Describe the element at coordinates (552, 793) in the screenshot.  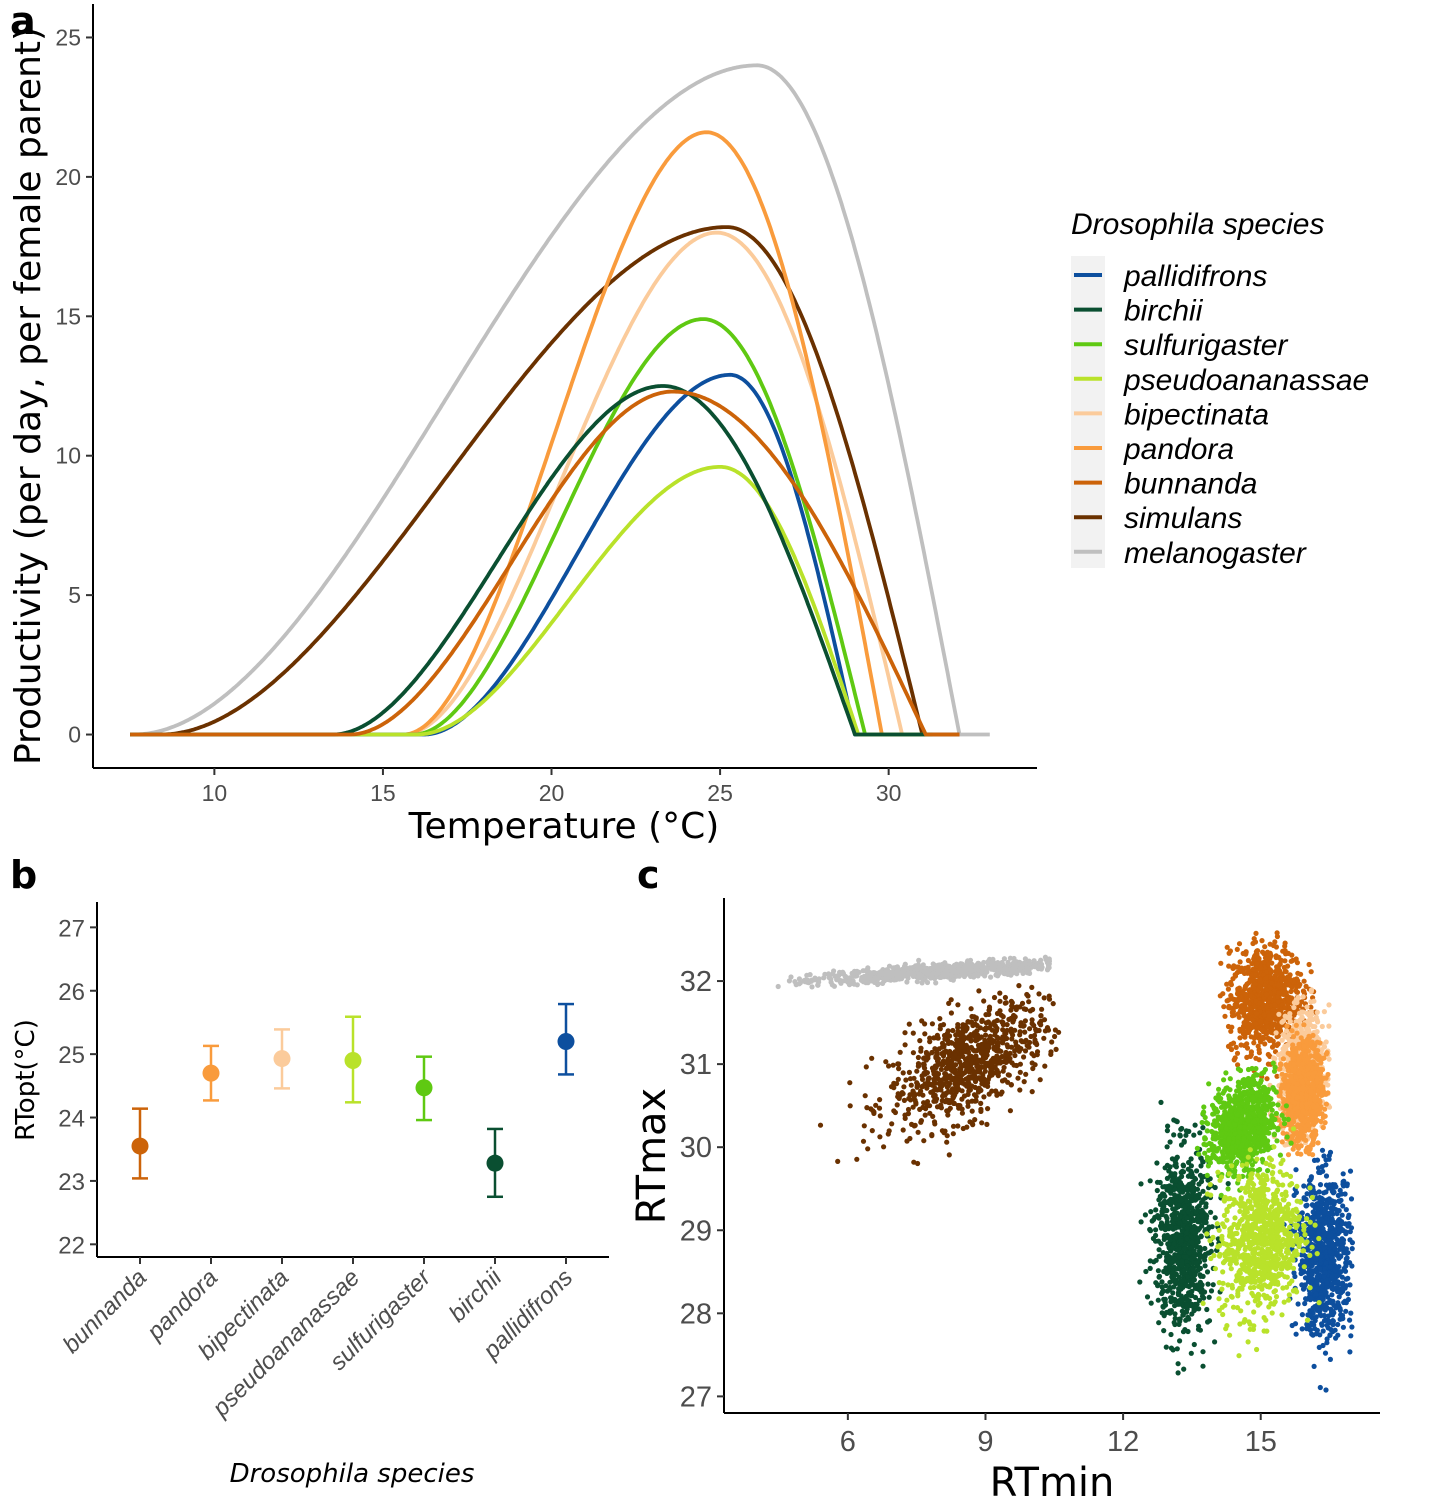
I see `panel-a-x-tick-label: 20` at that location.